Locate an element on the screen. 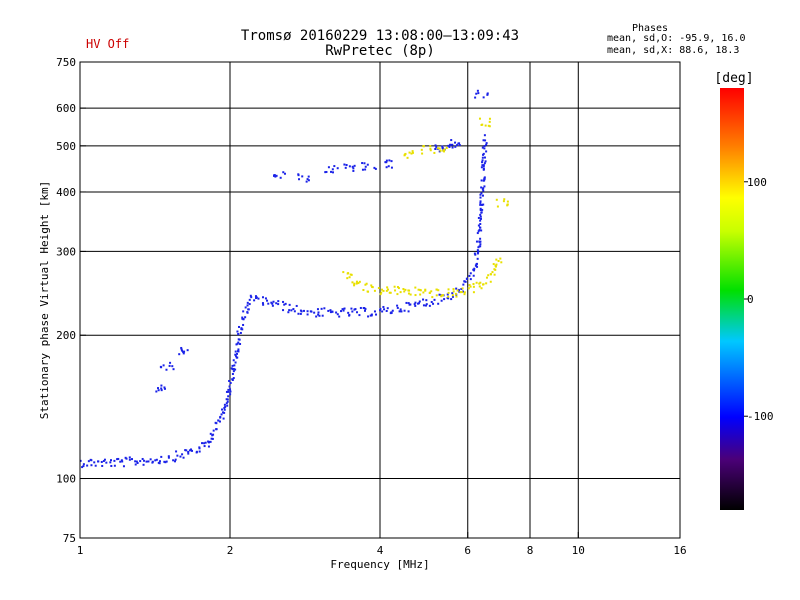 The height and width of the screenshot is (600, 800). x-tick-label: 2 is located at coordinates (230, 550).